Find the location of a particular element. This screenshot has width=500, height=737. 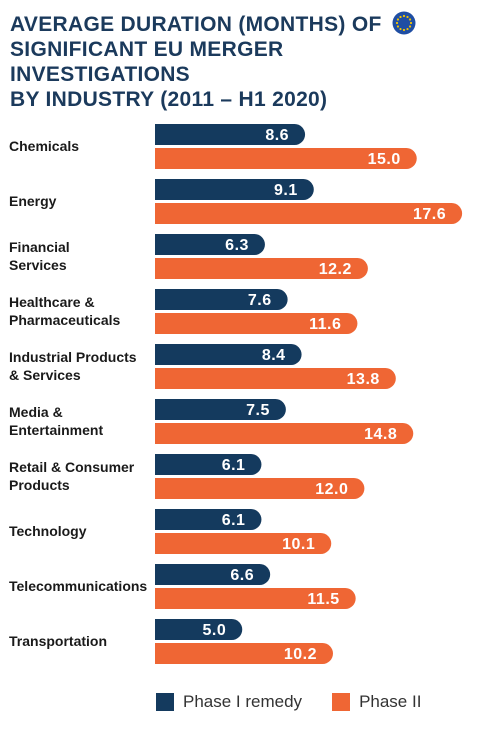

category-label-line: Entertainment is located at coordinates (56, 430).